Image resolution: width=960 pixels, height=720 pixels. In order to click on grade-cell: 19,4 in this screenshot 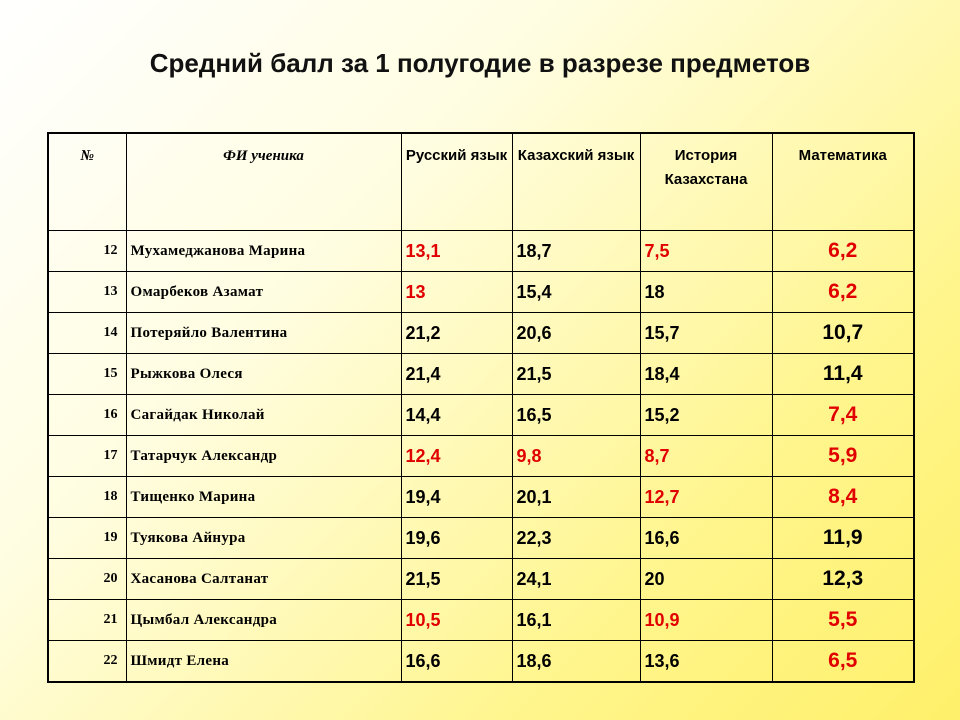, I will do `click(456, 497)`.